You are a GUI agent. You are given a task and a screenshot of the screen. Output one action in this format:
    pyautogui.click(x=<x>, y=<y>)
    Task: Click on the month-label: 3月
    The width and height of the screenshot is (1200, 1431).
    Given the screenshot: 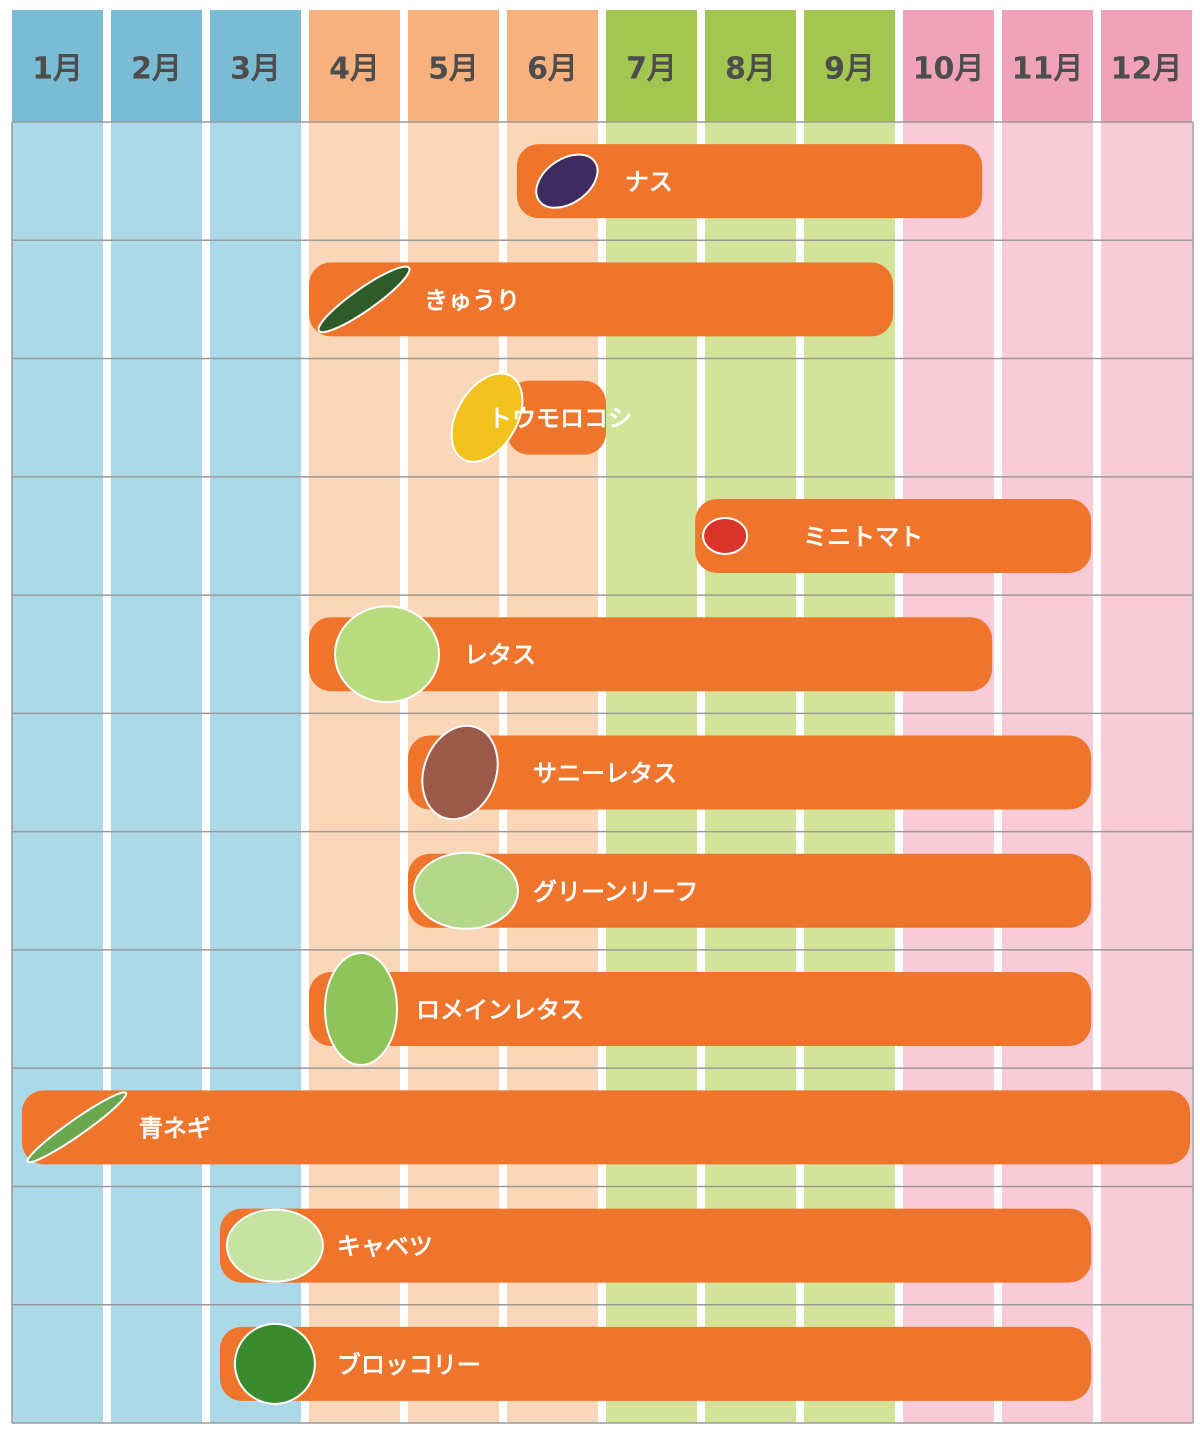 What is the action you would take?
    pyautogui.click(x=255, y=69)
    